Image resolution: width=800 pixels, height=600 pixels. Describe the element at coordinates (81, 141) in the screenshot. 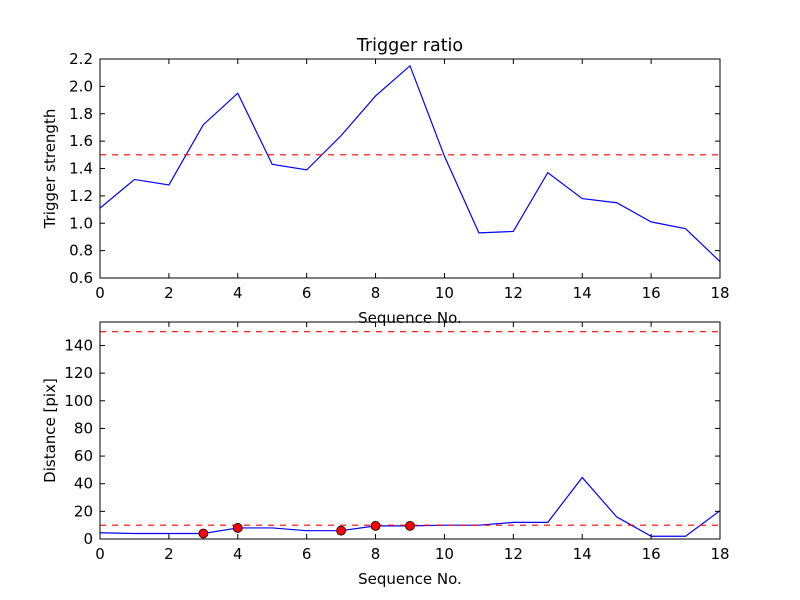

I see `y-tick-label: 1.6` at that location.